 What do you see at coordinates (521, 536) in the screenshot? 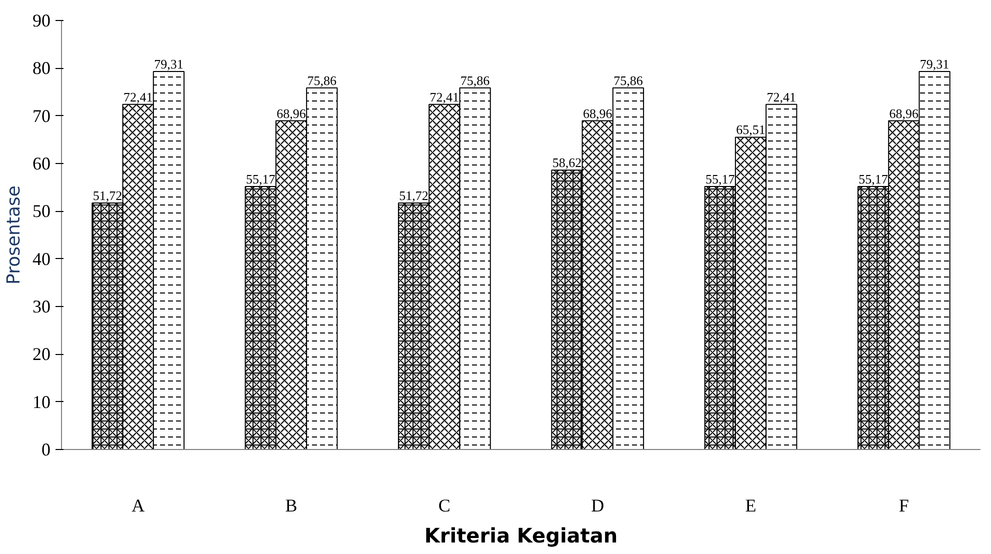
I see `x-axis-title: Kriteria Kegiatan` at bounding box center [521, 536].